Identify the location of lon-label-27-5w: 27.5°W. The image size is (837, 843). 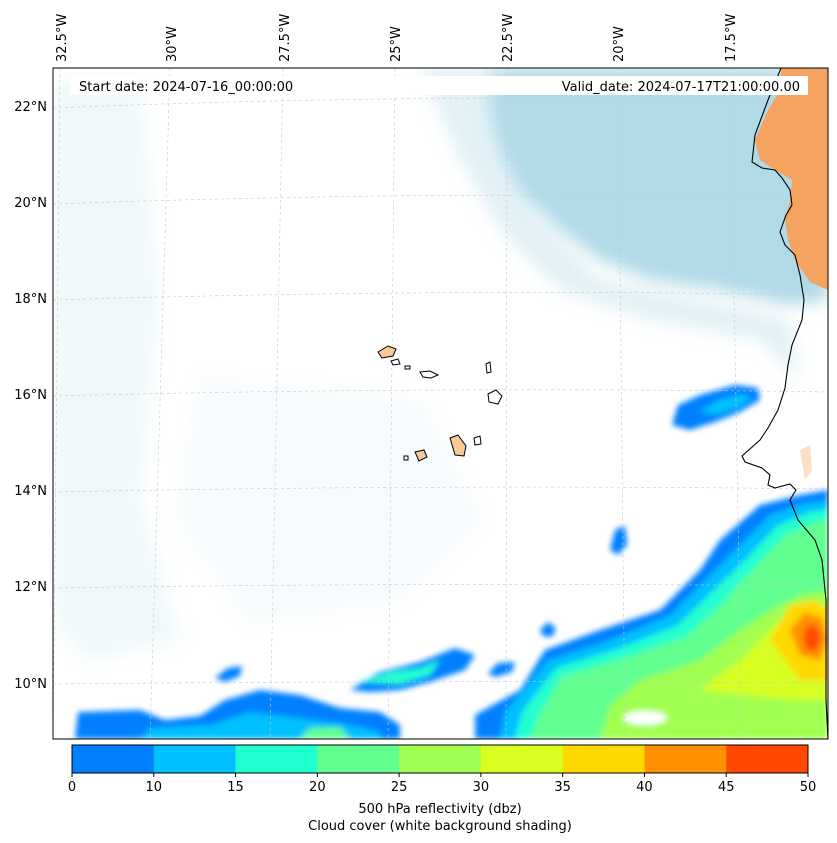
(285, 38).